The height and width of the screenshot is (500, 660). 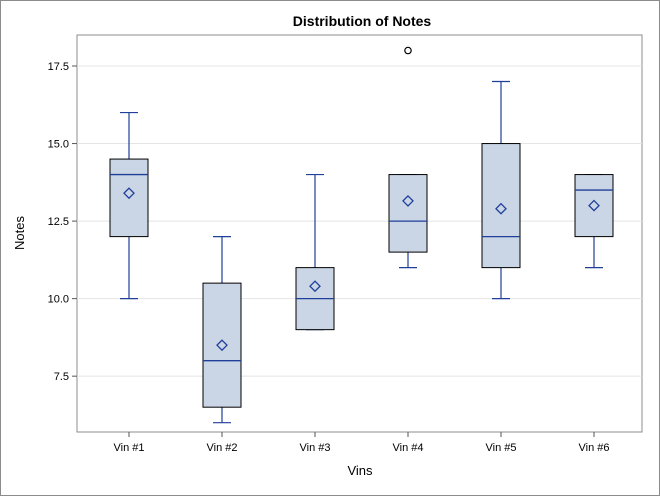 What do you see at coordinates (594, 448) in the screenshot?
I see `x-tick-label: Vin #6` at bounding box center [594, 448].